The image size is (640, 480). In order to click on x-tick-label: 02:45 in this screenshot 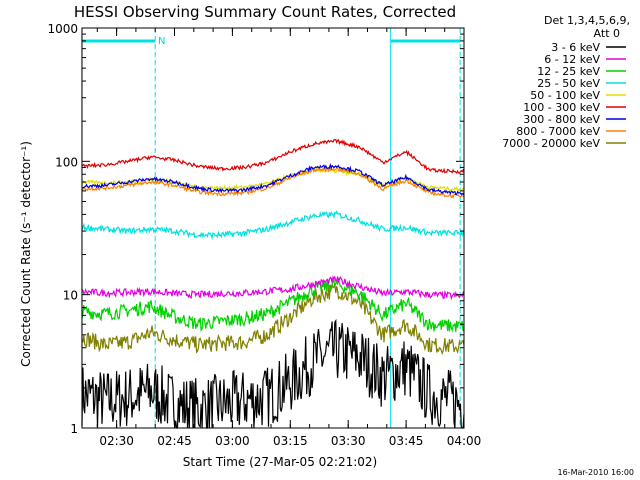, I will do `click(174, 441)`.